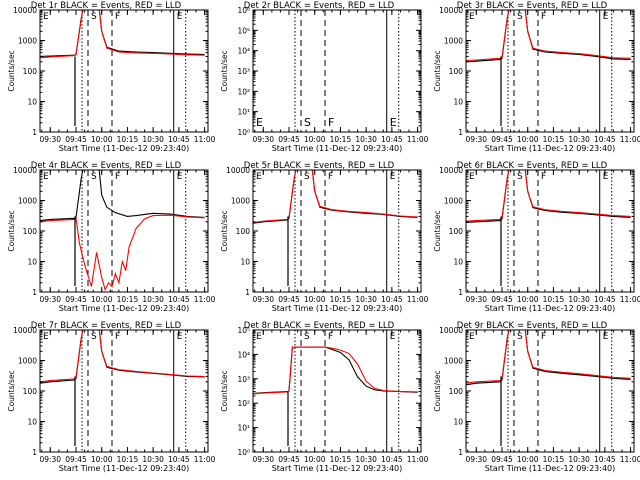  What do you see at coordinates (243, 10) in the screenshot?
I see `y-tick-label: 10⁶` at bounding box center [243, 10].